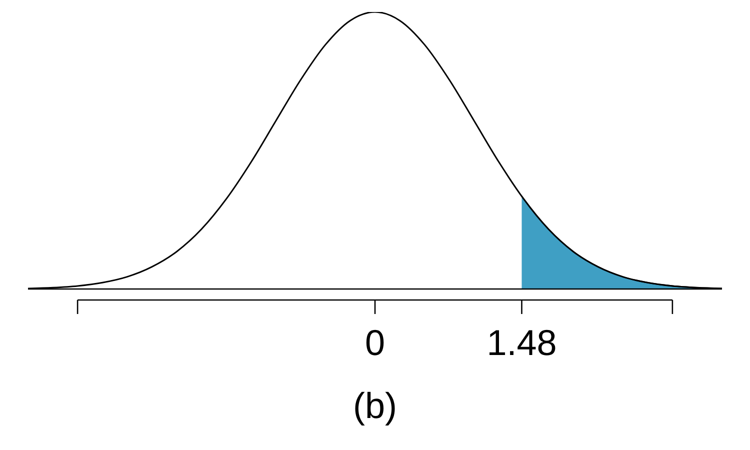 Image resolution: width=750 pixels, height=450 pixels. I want to click on x-tick-label: 1.48, so click(521, 342).